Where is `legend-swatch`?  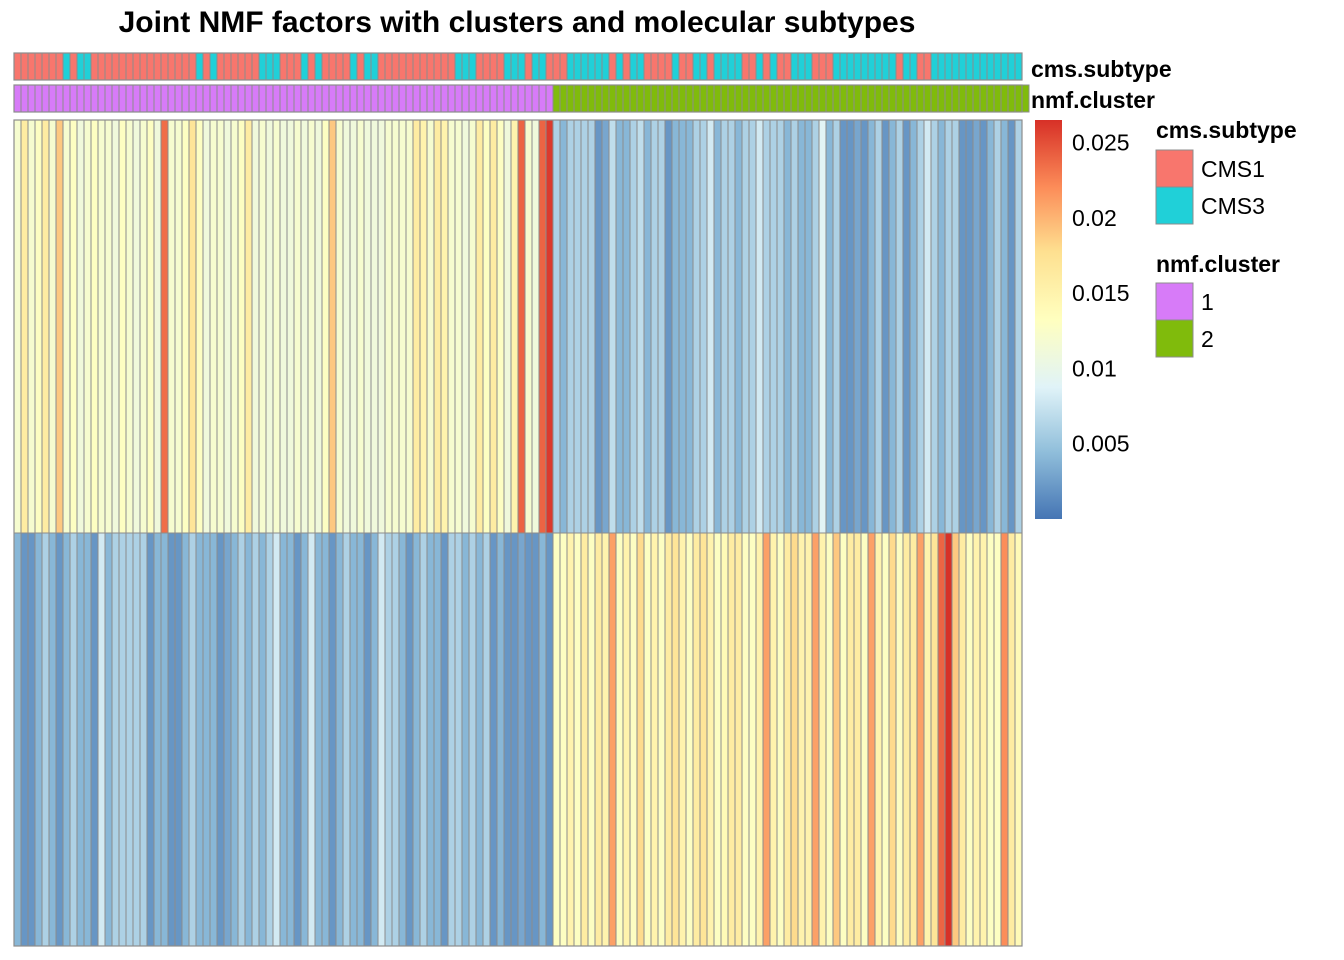 legend-swatch is located at coordinates (1174, 301).